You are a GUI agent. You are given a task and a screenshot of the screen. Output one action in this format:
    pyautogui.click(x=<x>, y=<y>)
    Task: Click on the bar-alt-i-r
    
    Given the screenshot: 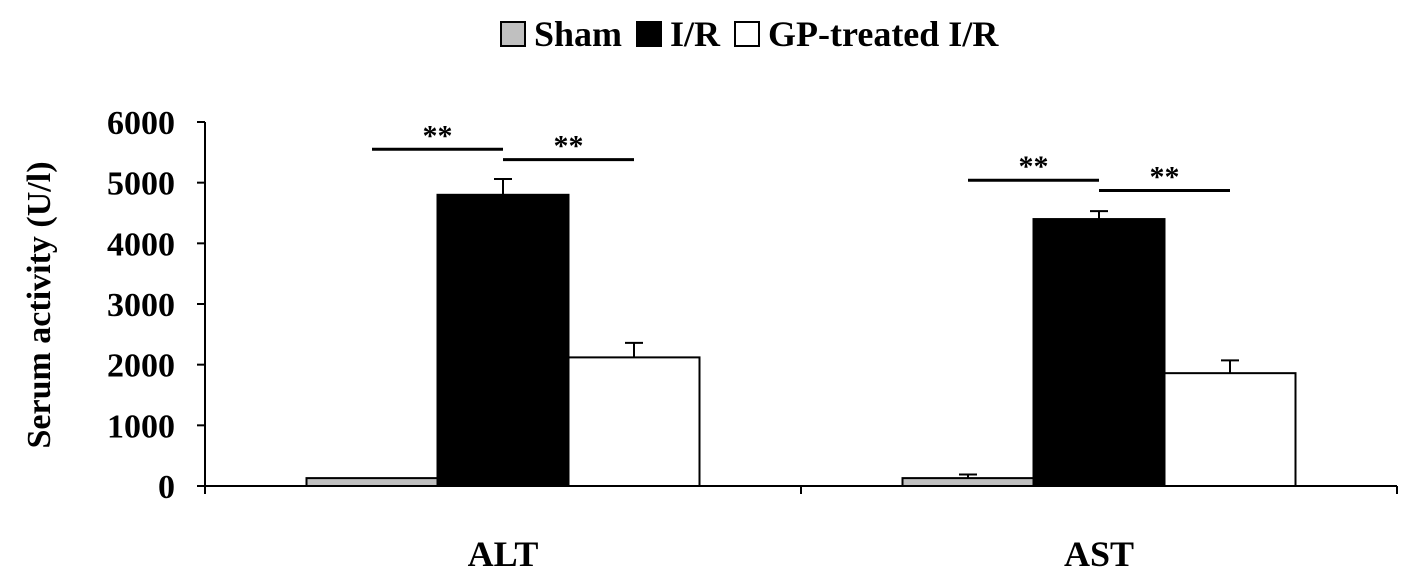 What is the action you would take?
    pyautogui.click(x=503, y=340)
    